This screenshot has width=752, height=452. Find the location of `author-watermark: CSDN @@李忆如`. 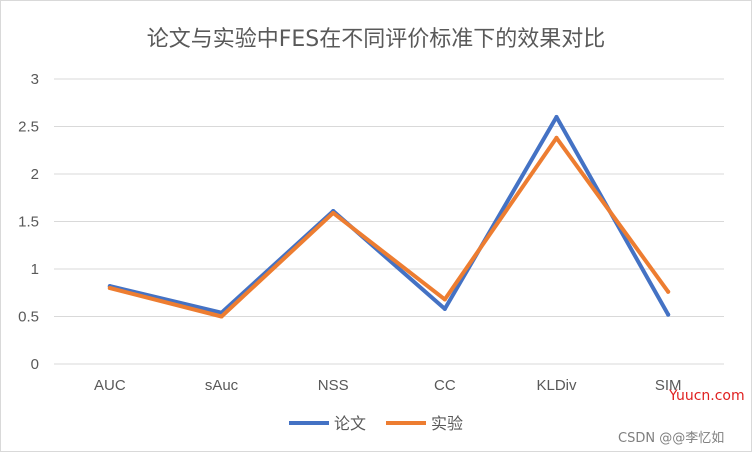

author-watermark: CSDN @@李忆如 is located at coordinates (671, 438).